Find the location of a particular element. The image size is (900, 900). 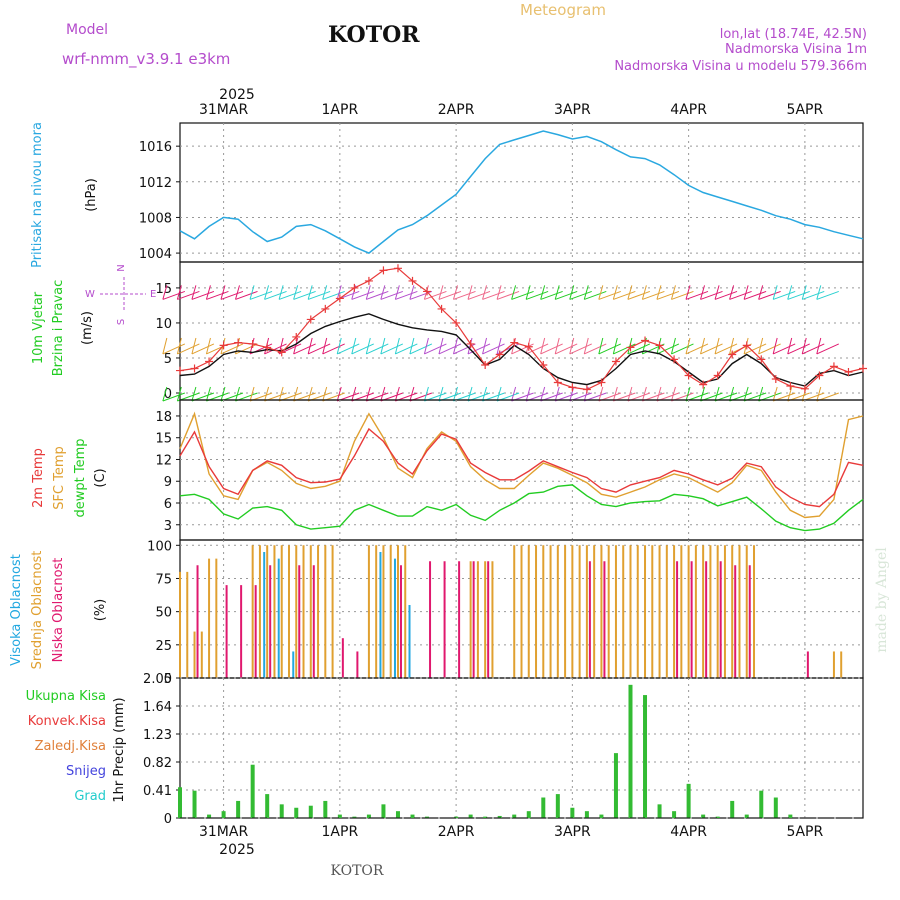

dewpoint-line is located at coordinates (521, 508).